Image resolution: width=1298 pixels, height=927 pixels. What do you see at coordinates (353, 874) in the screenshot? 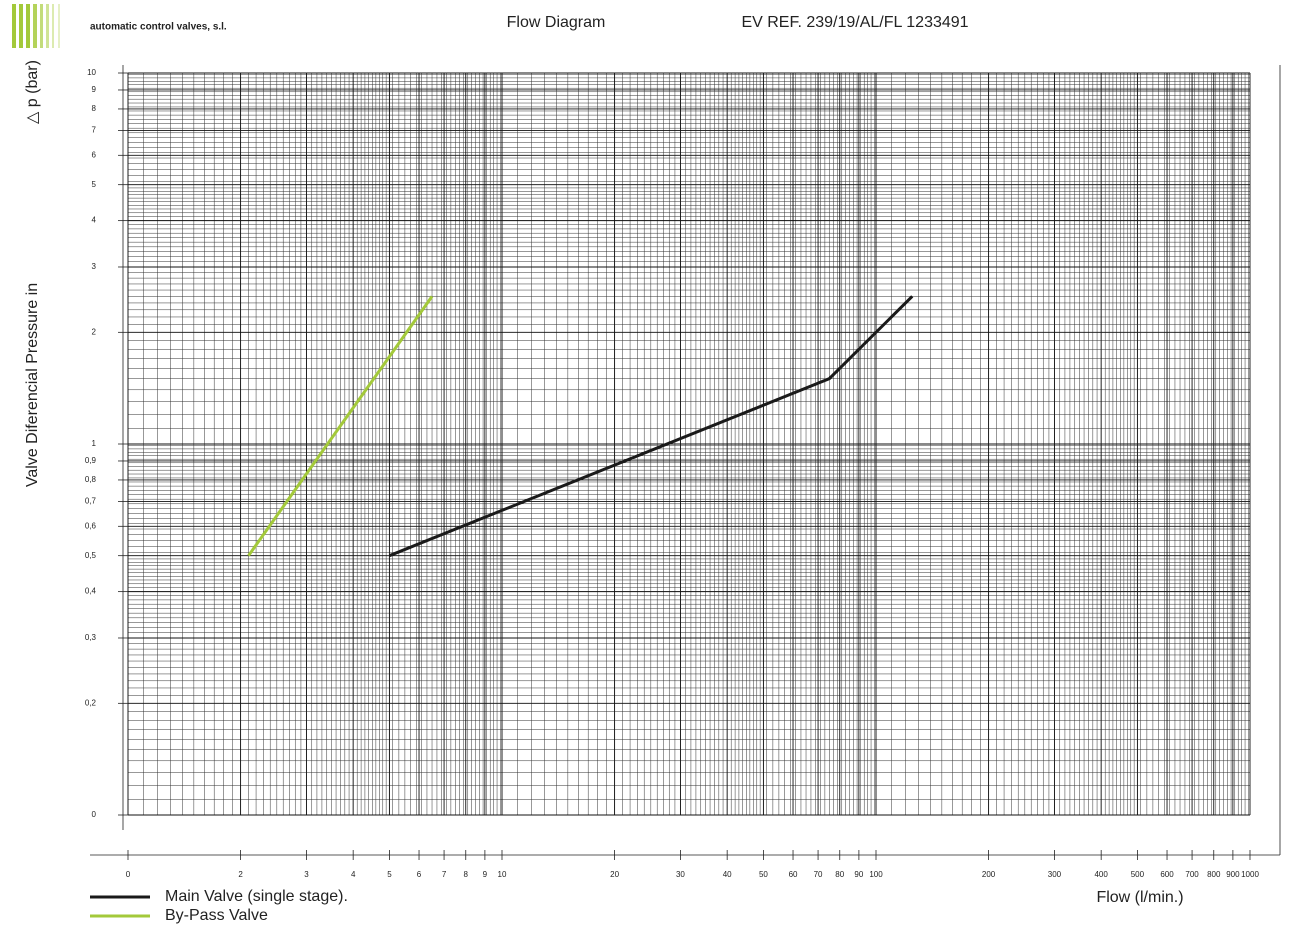
I see `x-tick-label: 4` at bounding box center [353, 874].